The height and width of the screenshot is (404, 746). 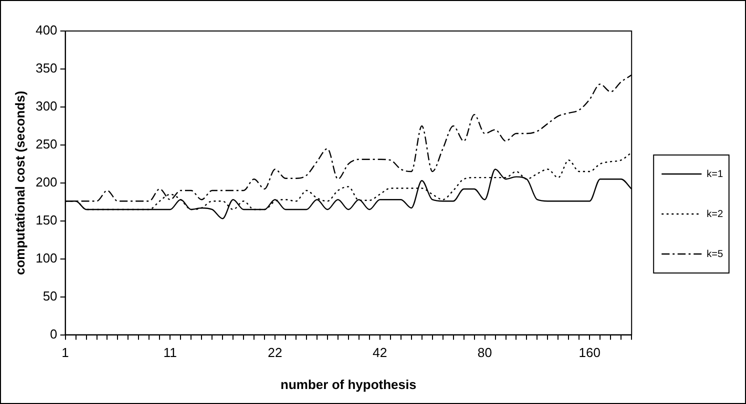 What do you see at coordinates (20, 182) in the screenshot?
I see `y-axis-title: computational cost (seconds)` at bounding box center [20, 182].